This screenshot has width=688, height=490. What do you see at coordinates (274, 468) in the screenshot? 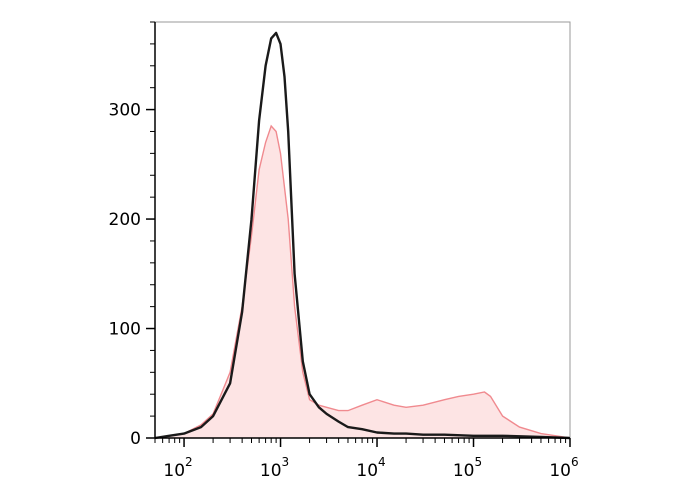
I see `x-tick-label: 10³` at bounding box center [274, 468].